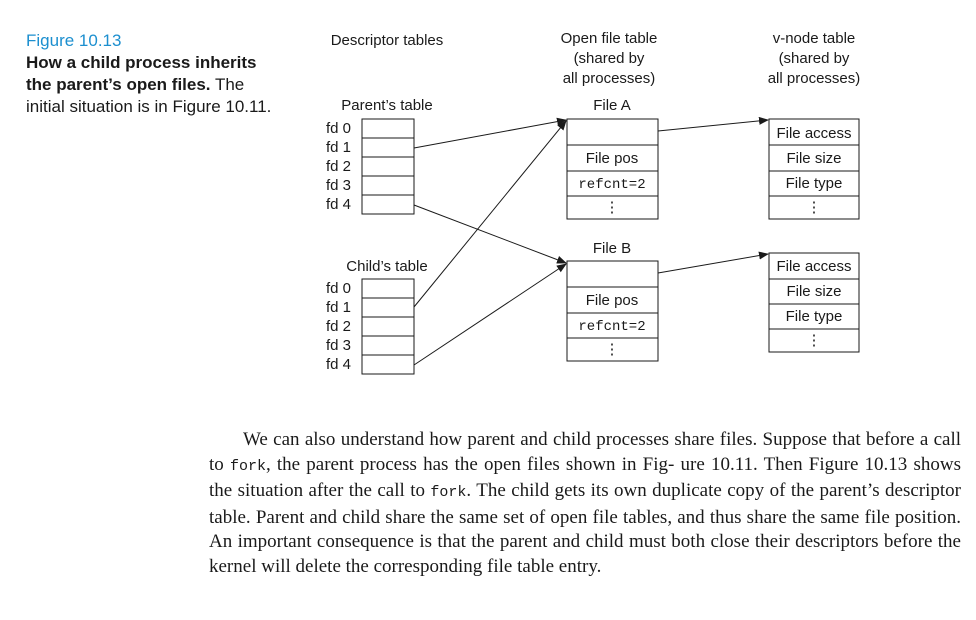  Describe the element at coordinates (388, 326) in the screenshot. I see `child-fd2-cell` at that location.